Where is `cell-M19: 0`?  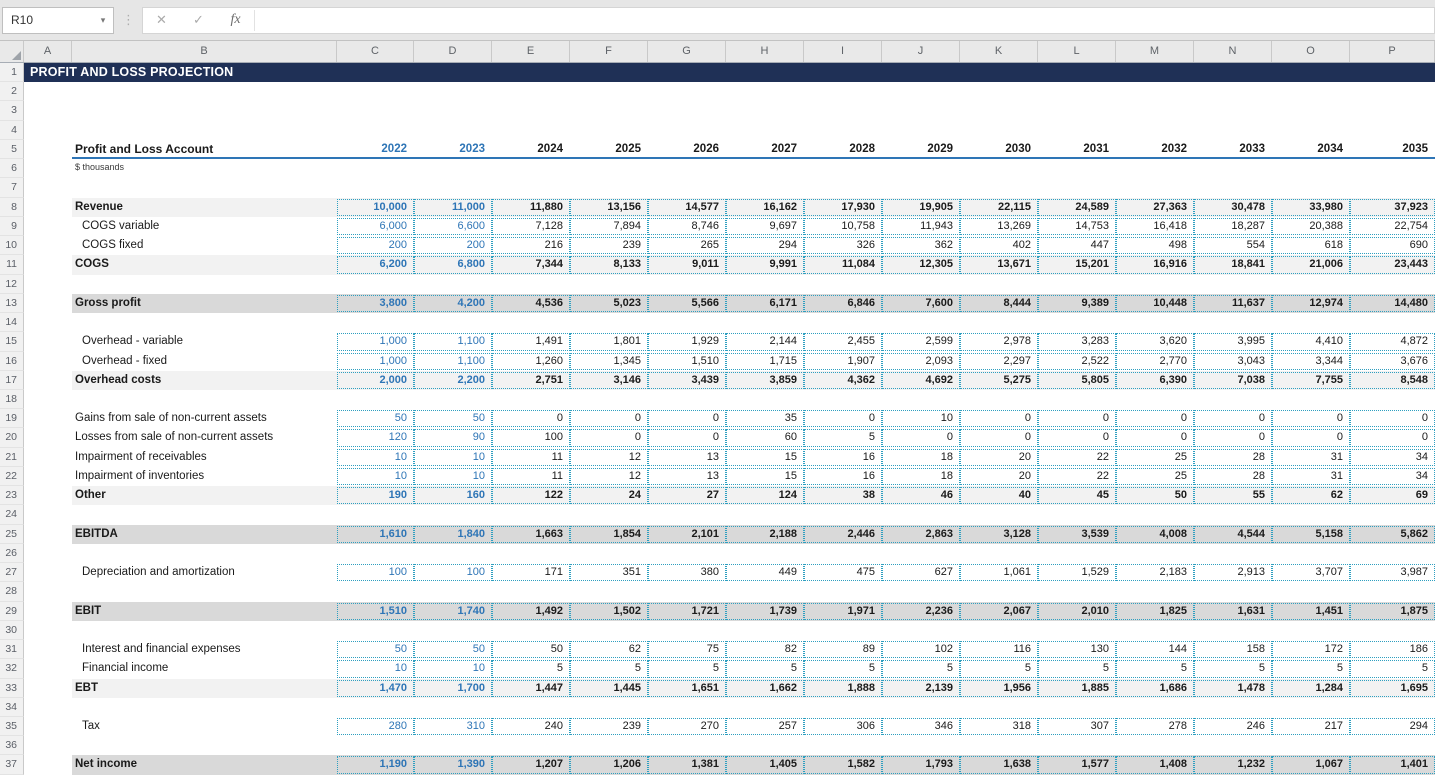 cell-M19: 0 is located at coordinates (1155, 419).